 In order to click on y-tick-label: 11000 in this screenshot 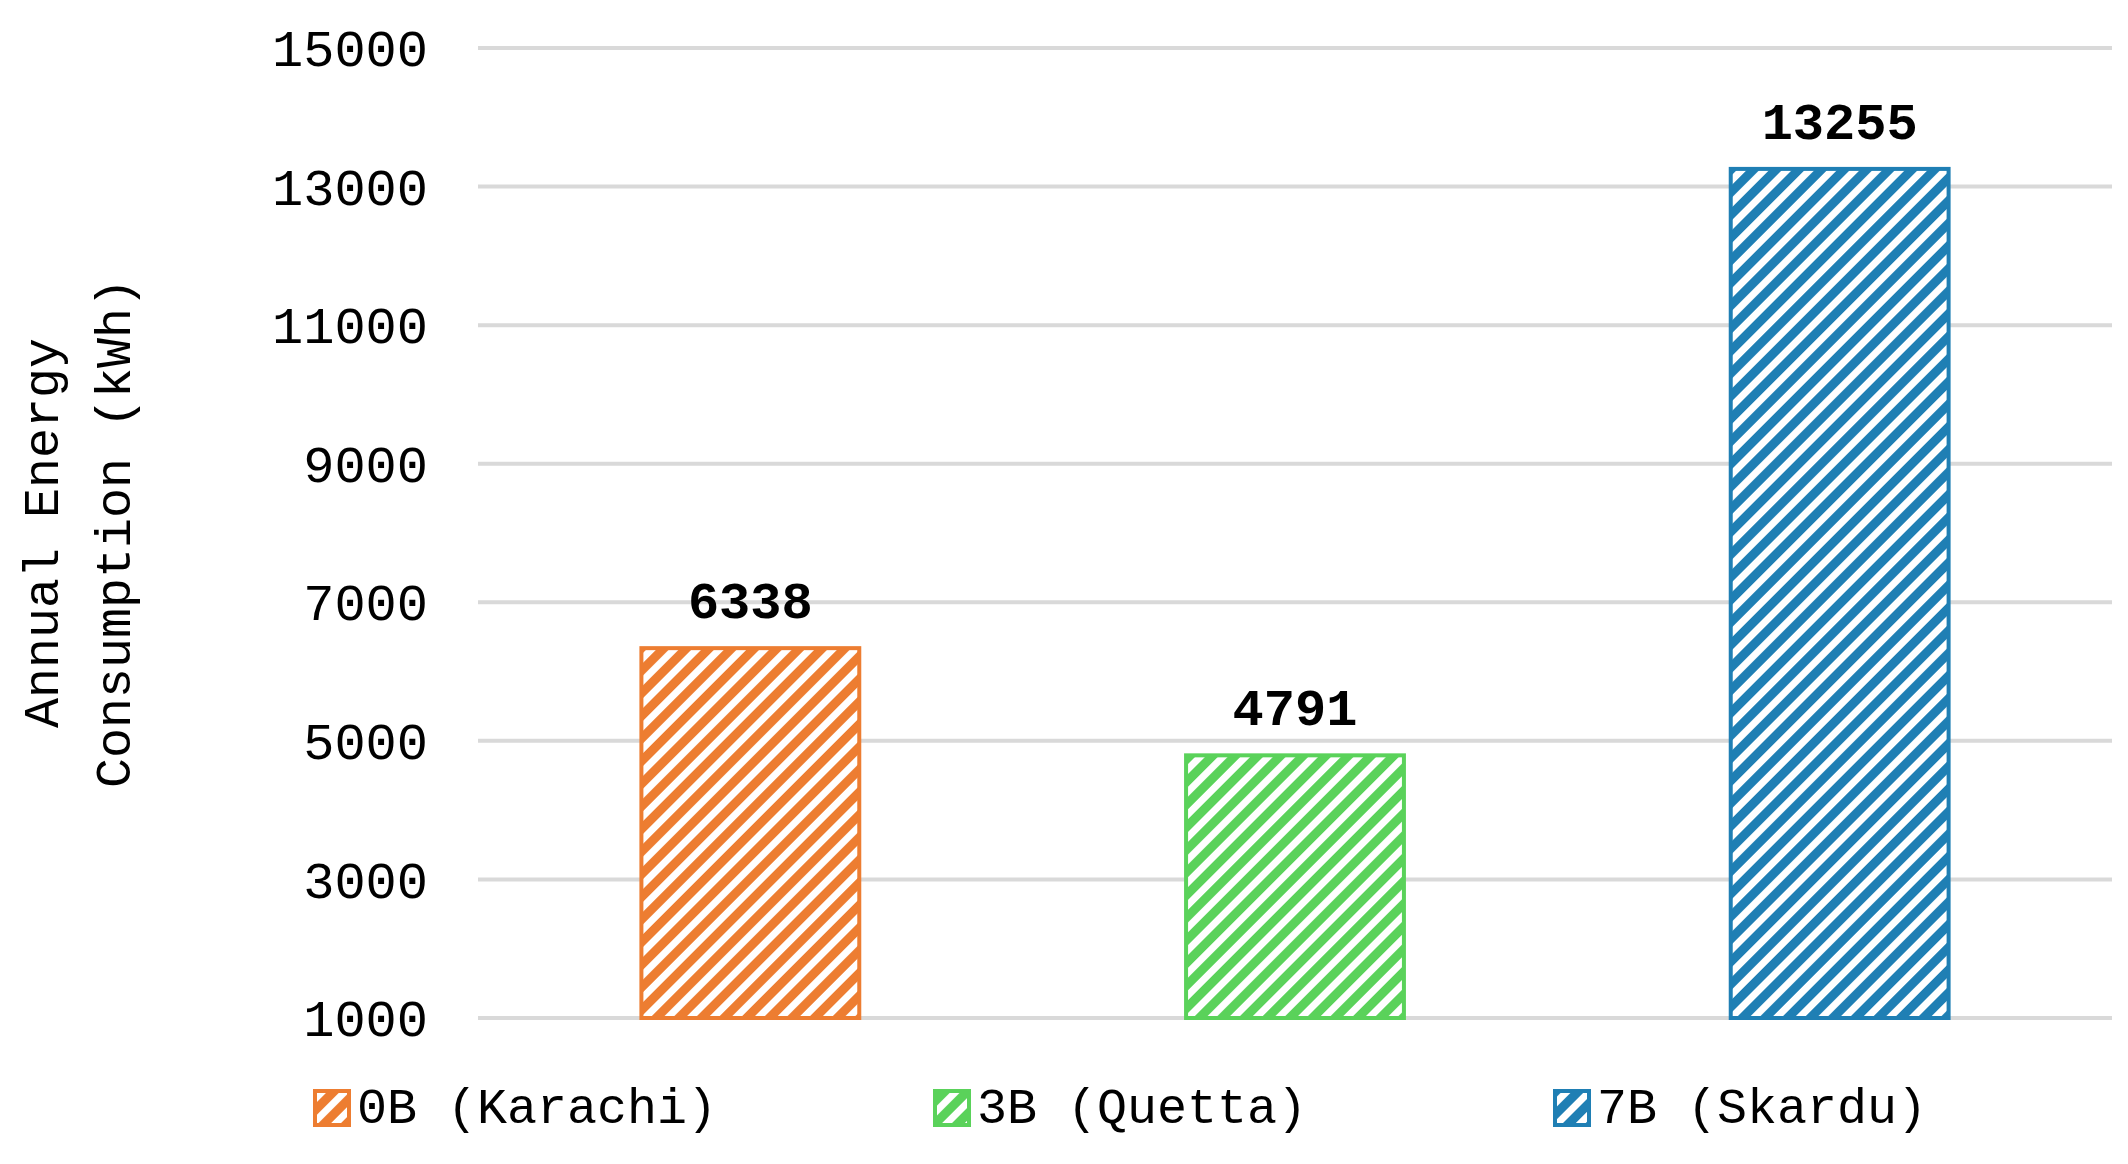, I will do `click(349, 330)`.